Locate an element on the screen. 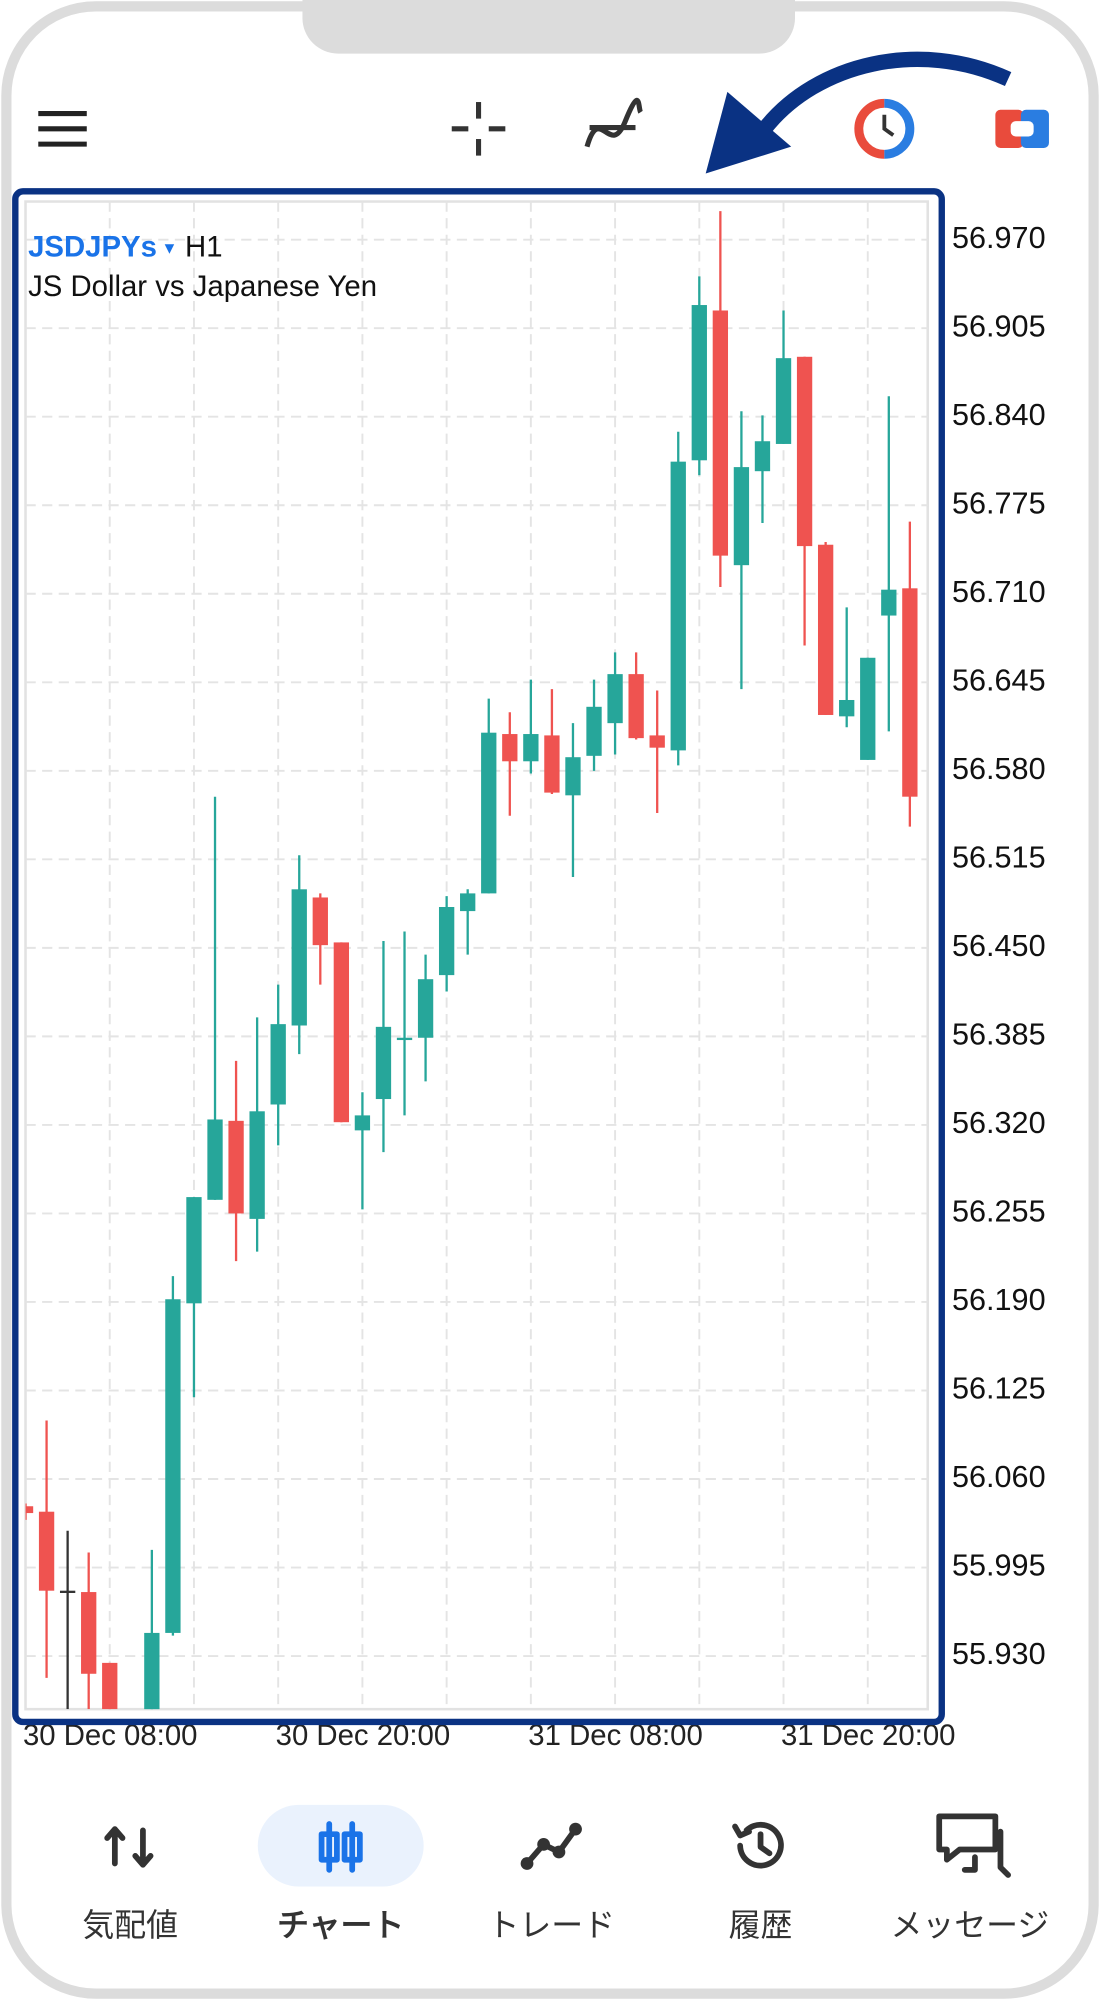 This screenshot has width=1100, height=2000. symbol: JSDJPYs is located at coordinates (92, 246).